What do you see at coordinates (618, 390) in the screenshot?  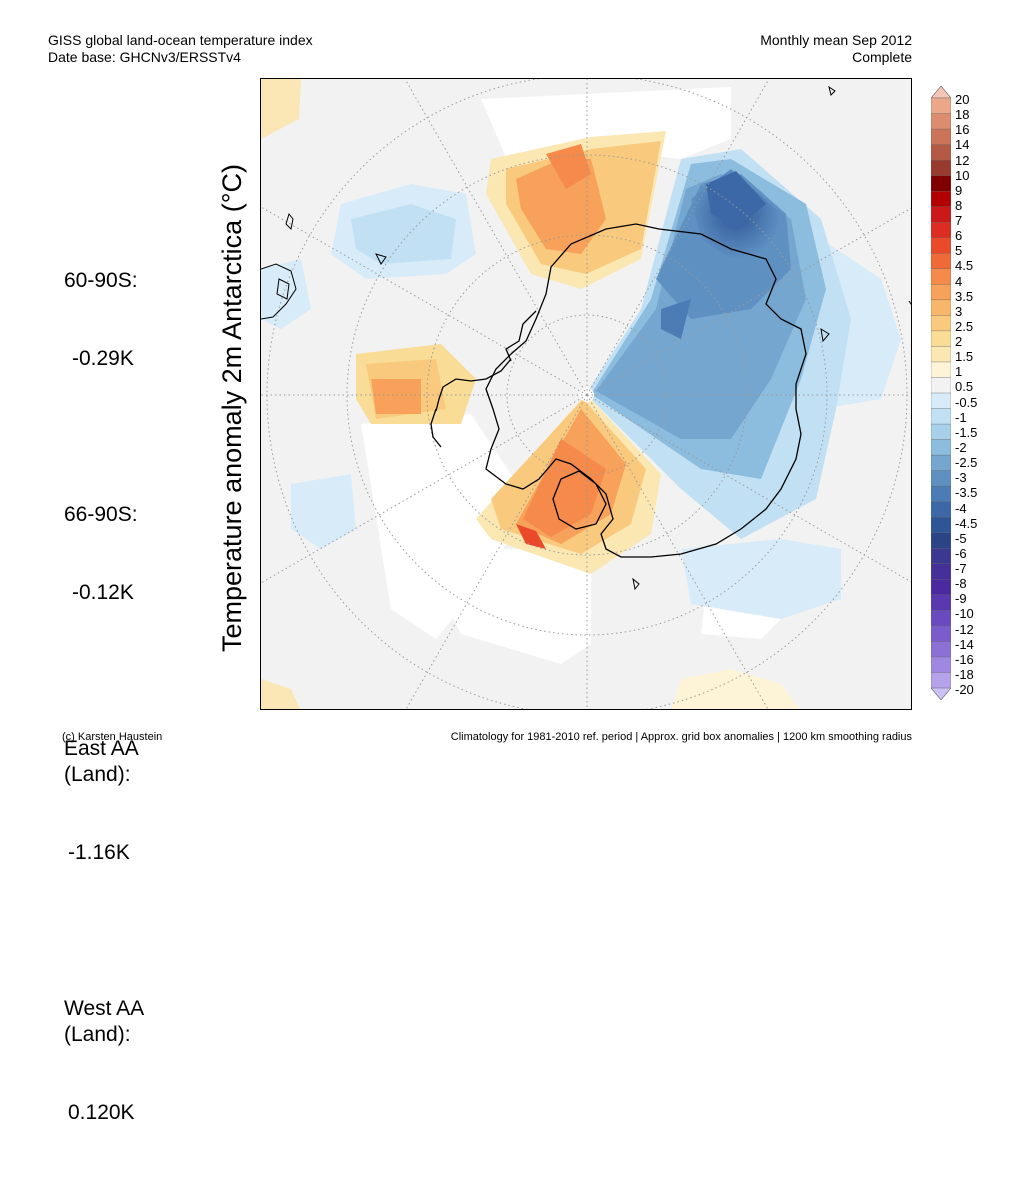 I see `antarctica-coastline` at bounding box center [618, 390].